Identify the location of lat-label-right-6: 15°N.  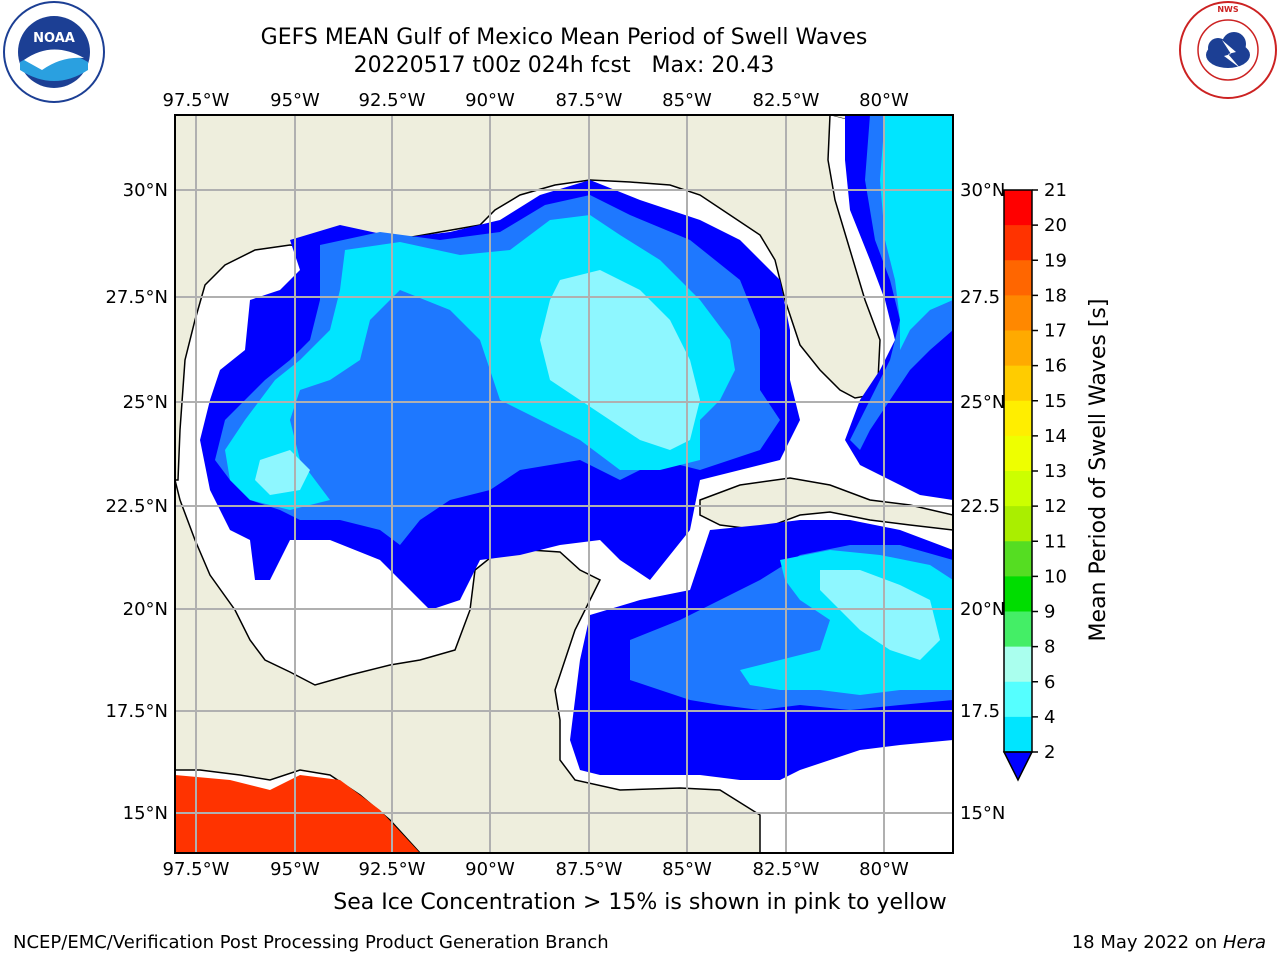
(982, 813).